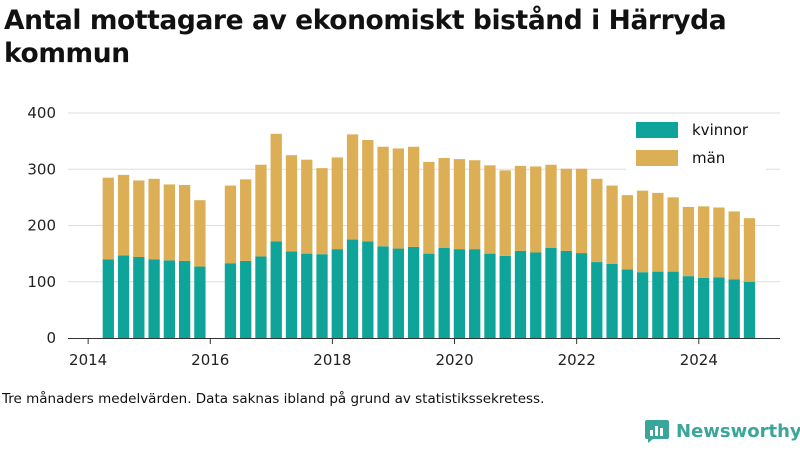  I want to click on brand-logo: Newsworthy, so click(722, 431).